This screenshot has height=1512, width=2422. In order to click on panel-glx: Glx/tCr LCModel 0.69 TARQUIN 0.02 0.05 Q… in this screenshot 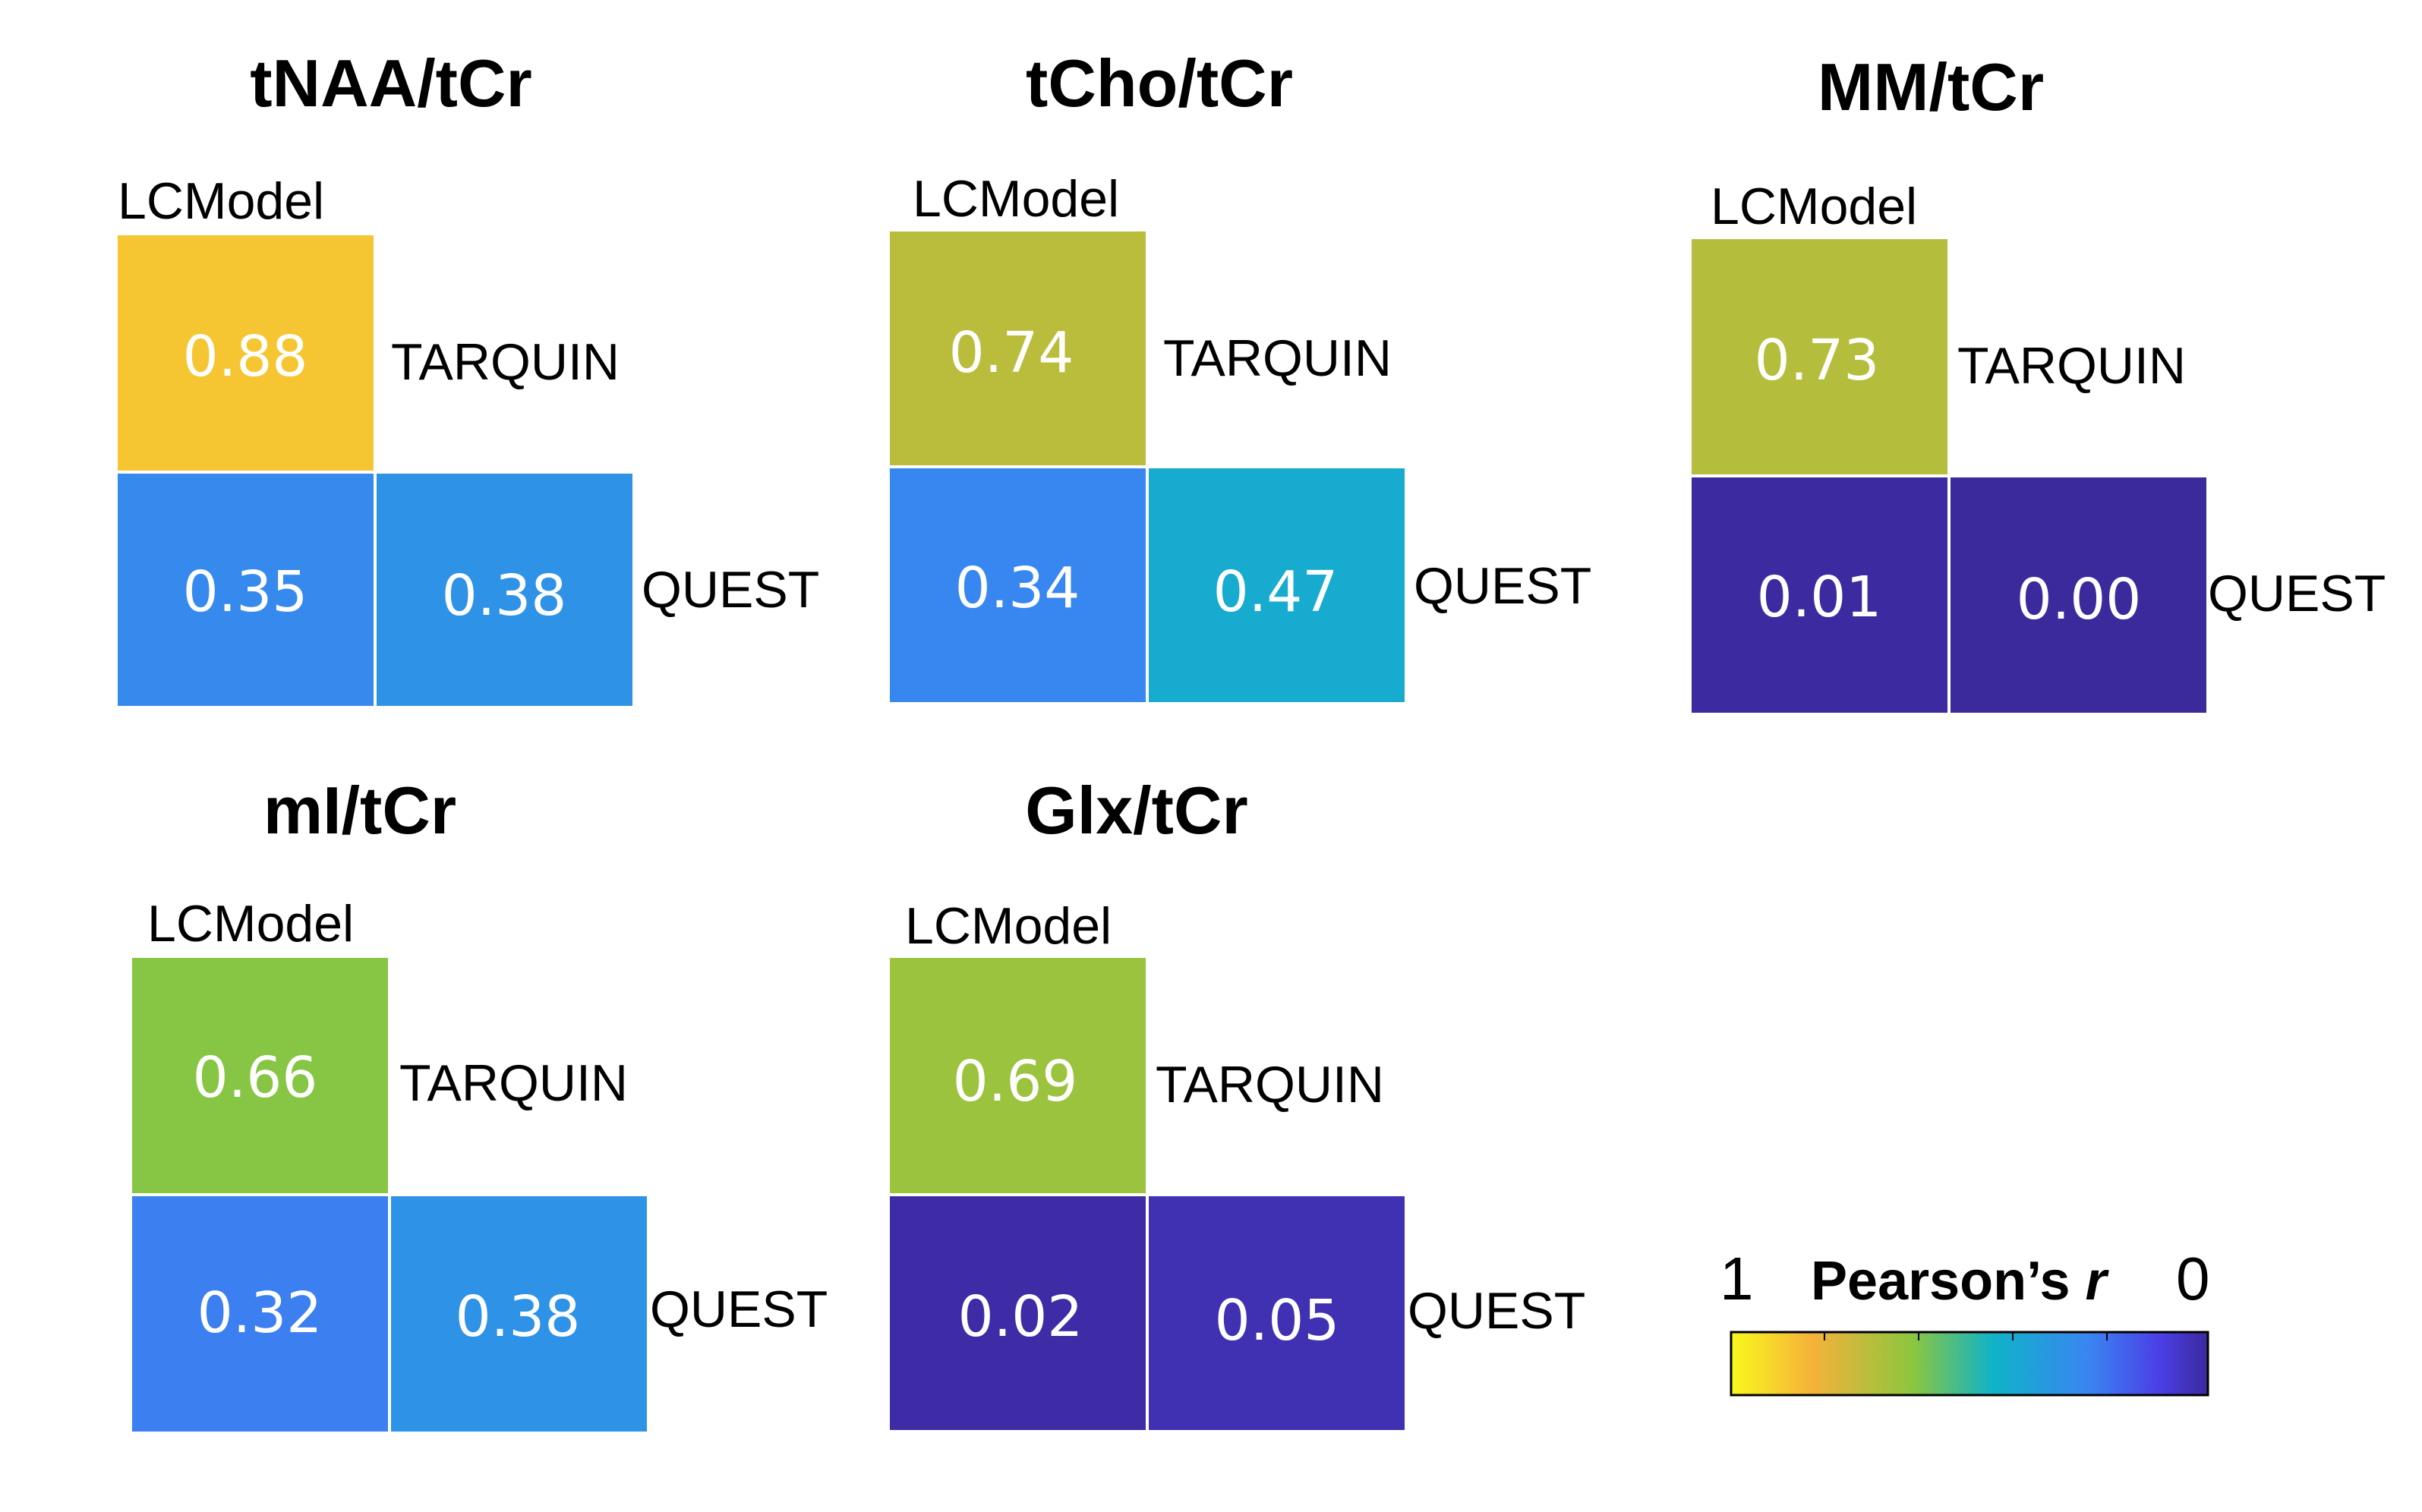, I will do `click(1238, 1101)`.